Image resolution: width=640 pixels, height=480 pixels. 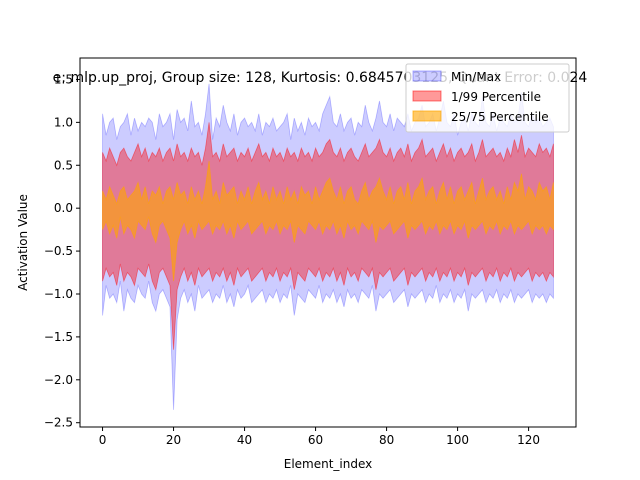 What do you see at coordinates (58, 423) in the screenshot?
I see `y-tick-label: −2.5` at bounding box center [58, 423].